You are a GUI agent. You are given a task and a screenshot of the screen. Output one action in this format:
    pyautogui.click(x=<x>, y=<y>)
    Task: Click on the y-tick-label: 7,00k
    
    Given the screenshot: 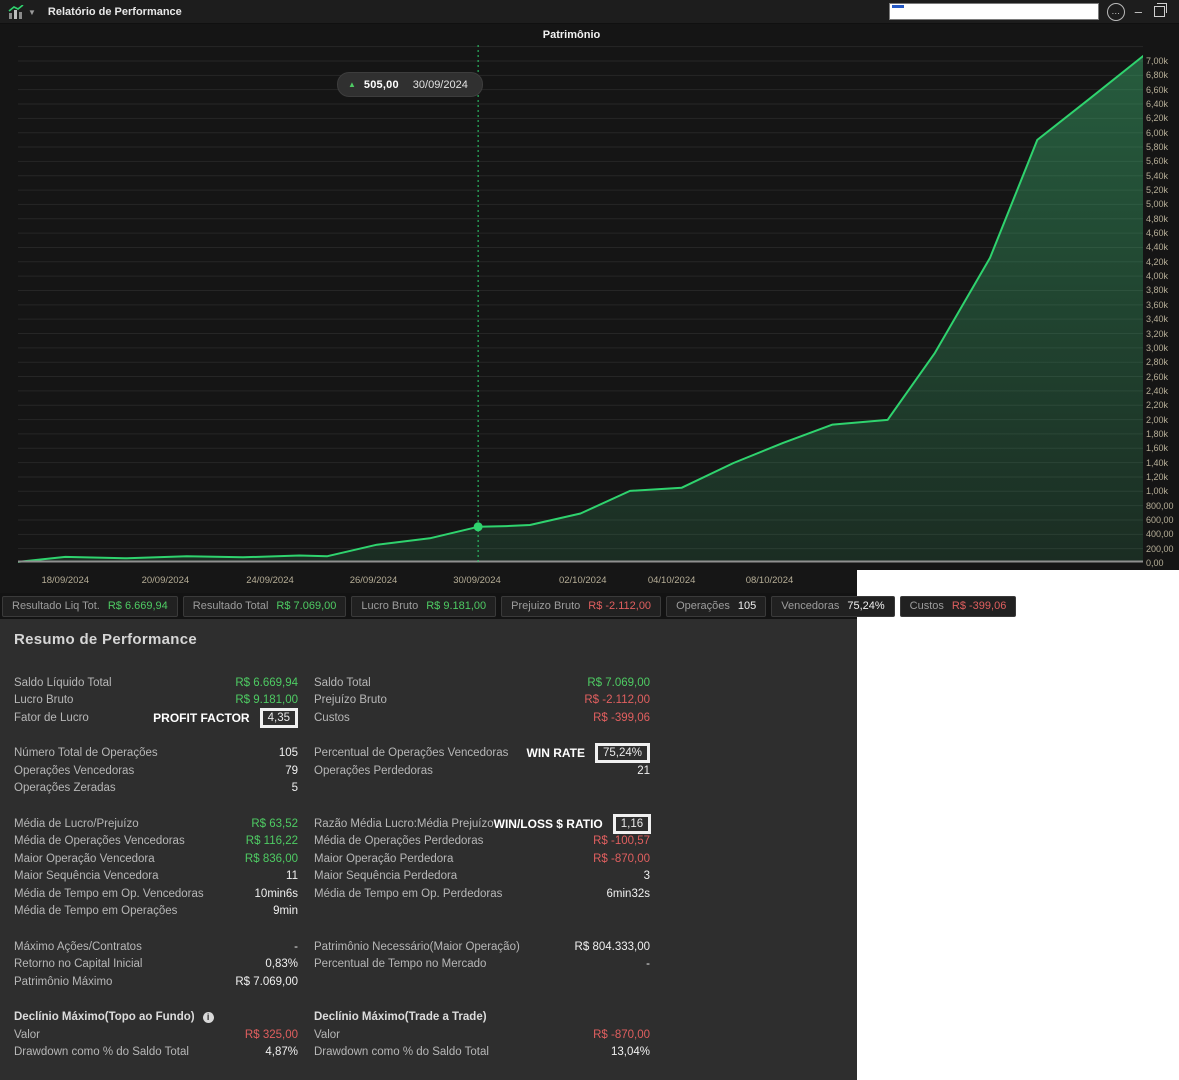 What is the action you would take?
    pyautogui.click(x=1157, y=61)
    